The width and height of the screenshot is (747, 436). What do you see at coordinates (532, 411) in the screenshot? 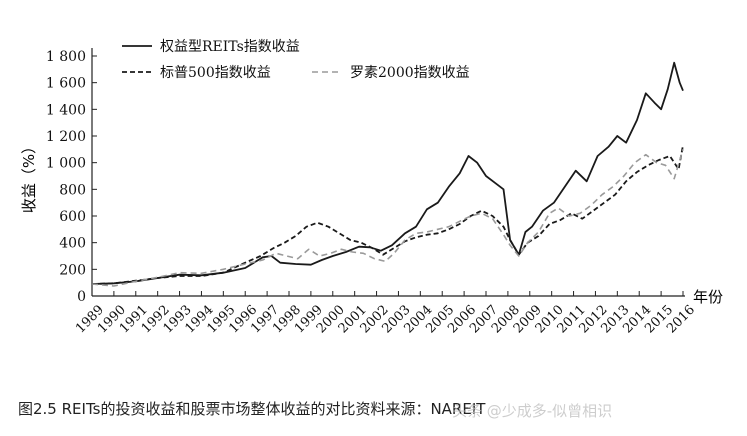
I see `watermark: 头条 @少成多-似曾相识` at bounding box center [532, 411].